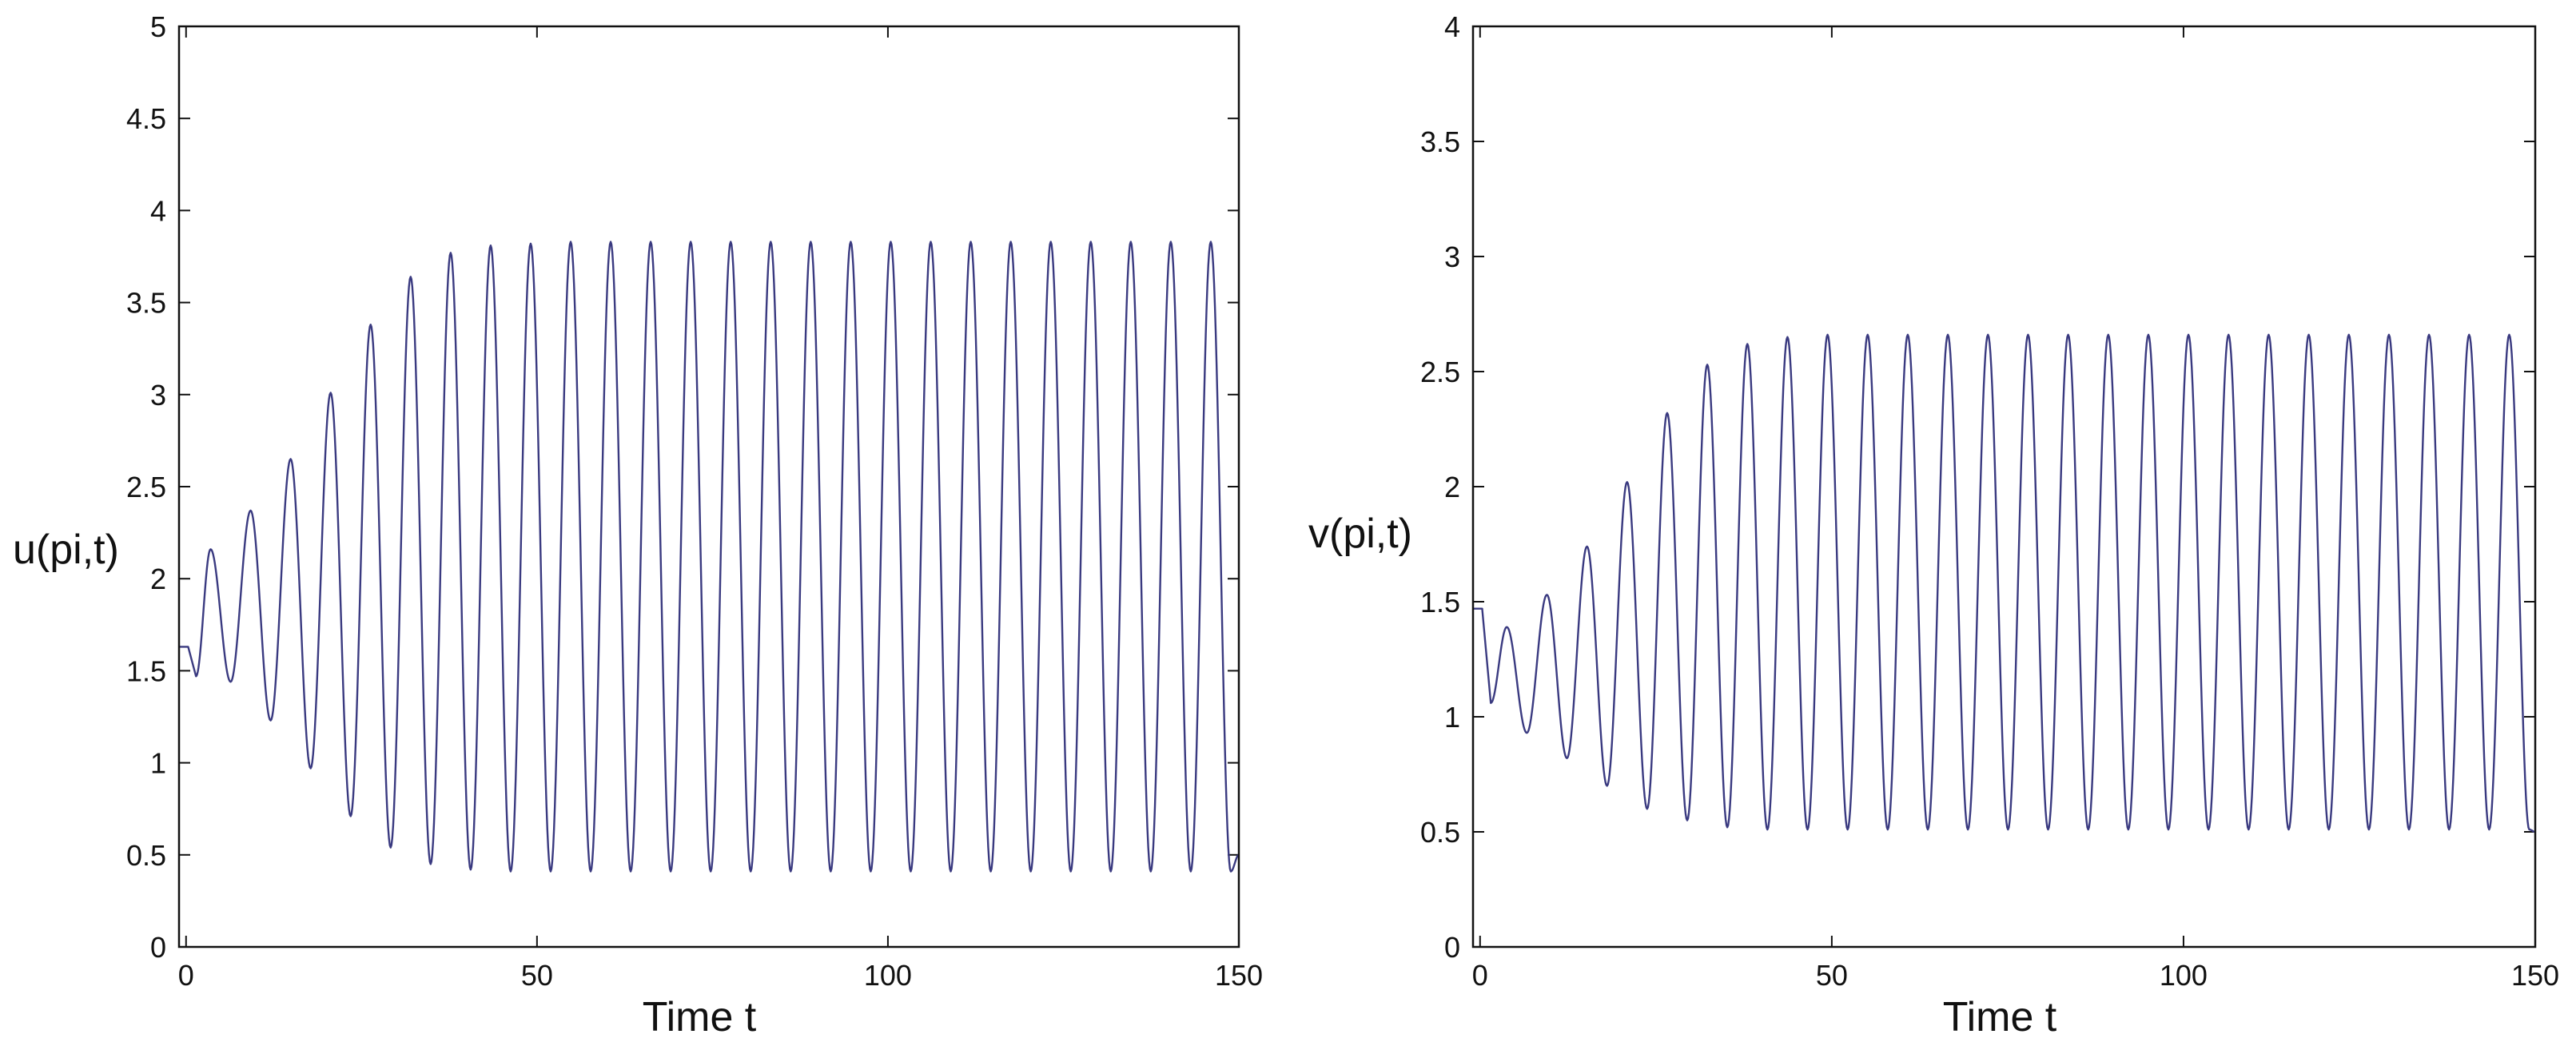  Describe the element at coordinates (1360, 534) in the screenshot. I see `right-ylabel: v(pi,t)` at that location.